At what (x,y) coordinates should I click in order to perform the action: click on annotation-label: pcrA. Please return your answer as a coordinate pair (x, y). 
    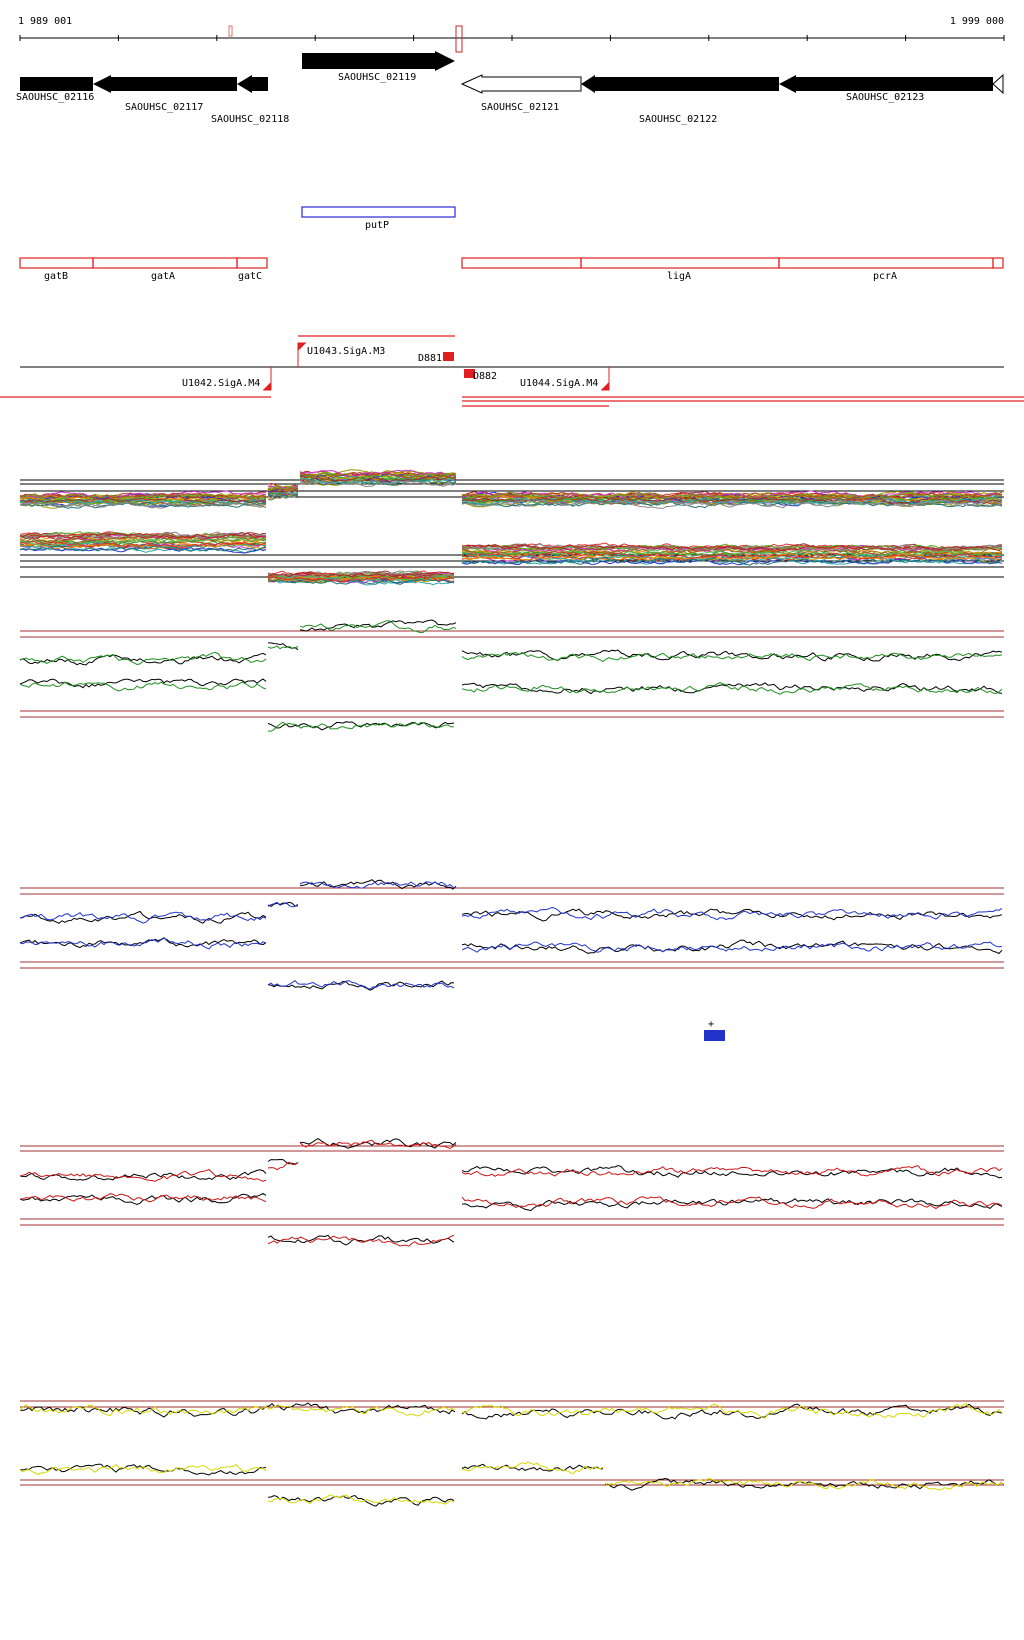
    Looking at the image, I should click on (885, 276).